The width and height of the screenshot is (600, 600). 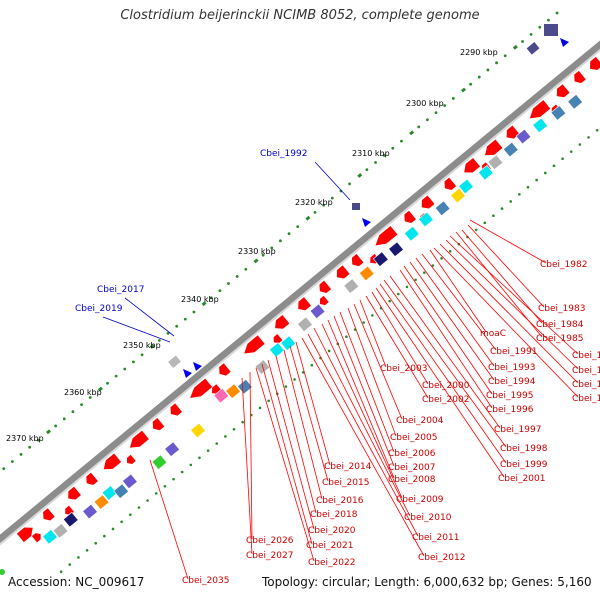 What do you see at coordinates (533, 48) in the screenshot?
I see `feature-cbei-1992-block-shape` at bounding box center [533, 48].